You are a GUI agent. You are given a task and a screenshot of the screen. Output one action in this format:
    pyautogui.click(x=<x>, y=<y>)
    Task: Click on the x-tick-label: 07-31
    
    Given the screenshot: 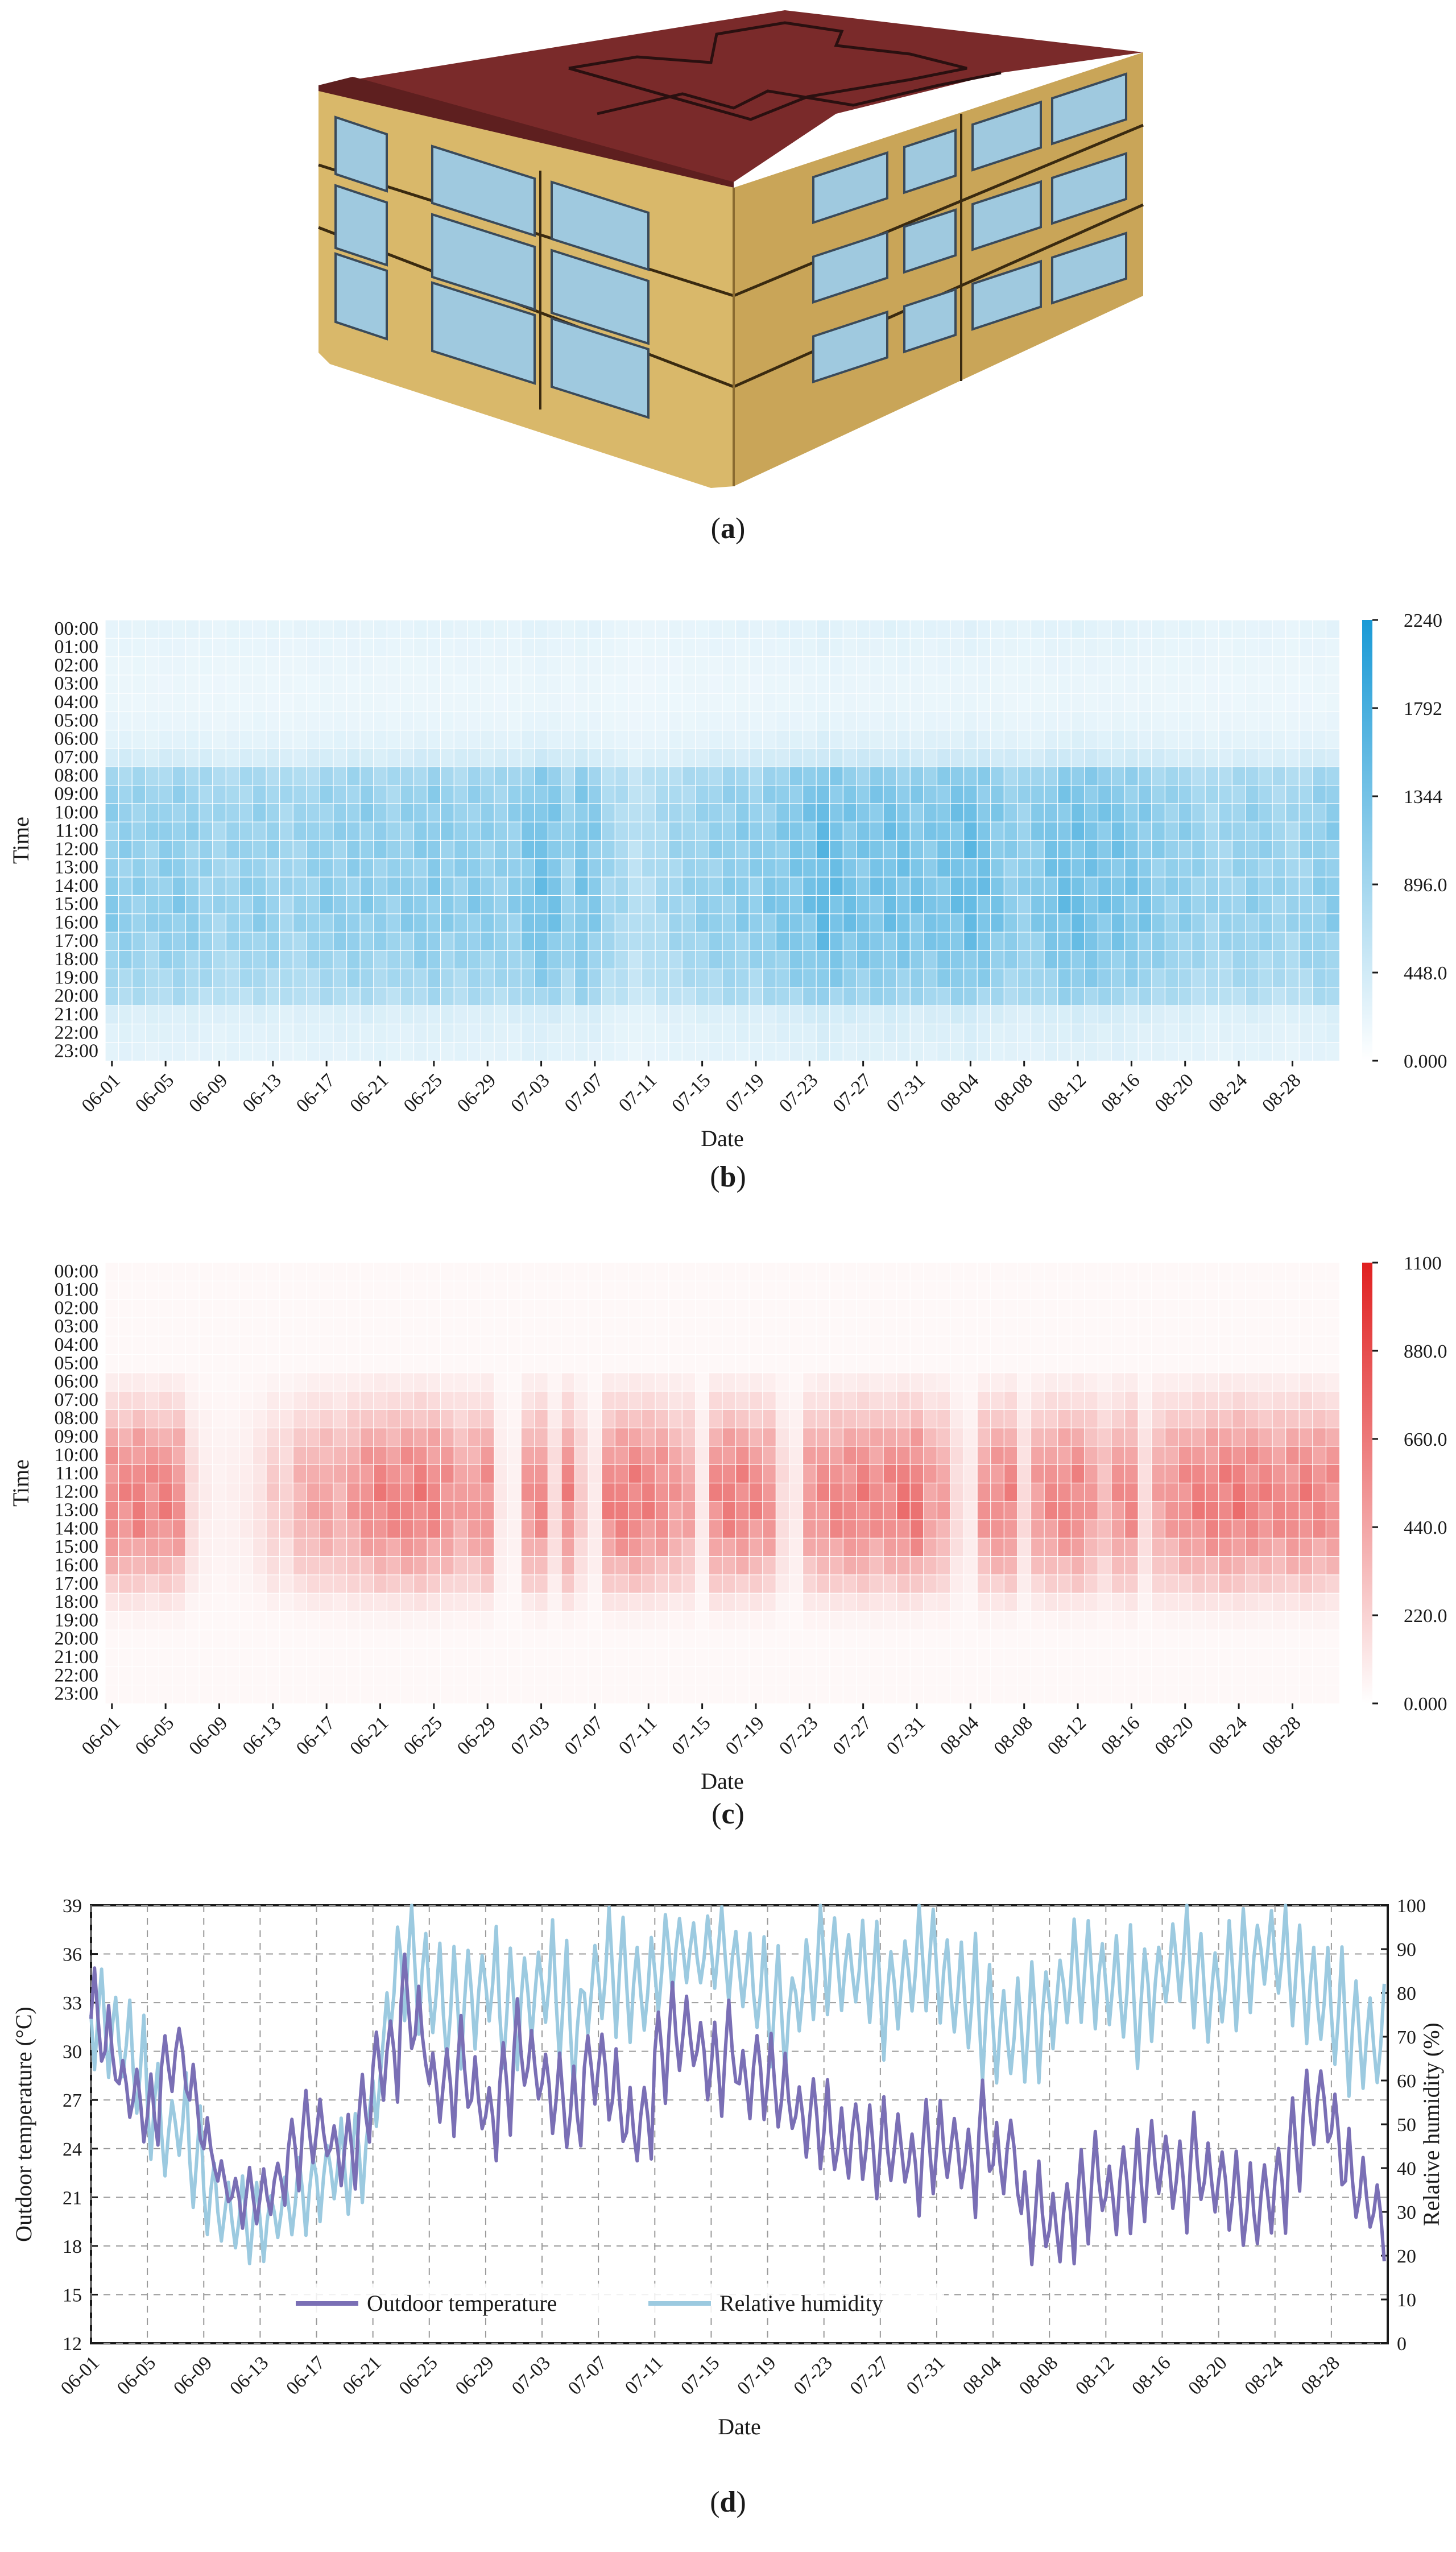 What is the action you would take?
    pyautogui.click(x=906, y=1093)
    